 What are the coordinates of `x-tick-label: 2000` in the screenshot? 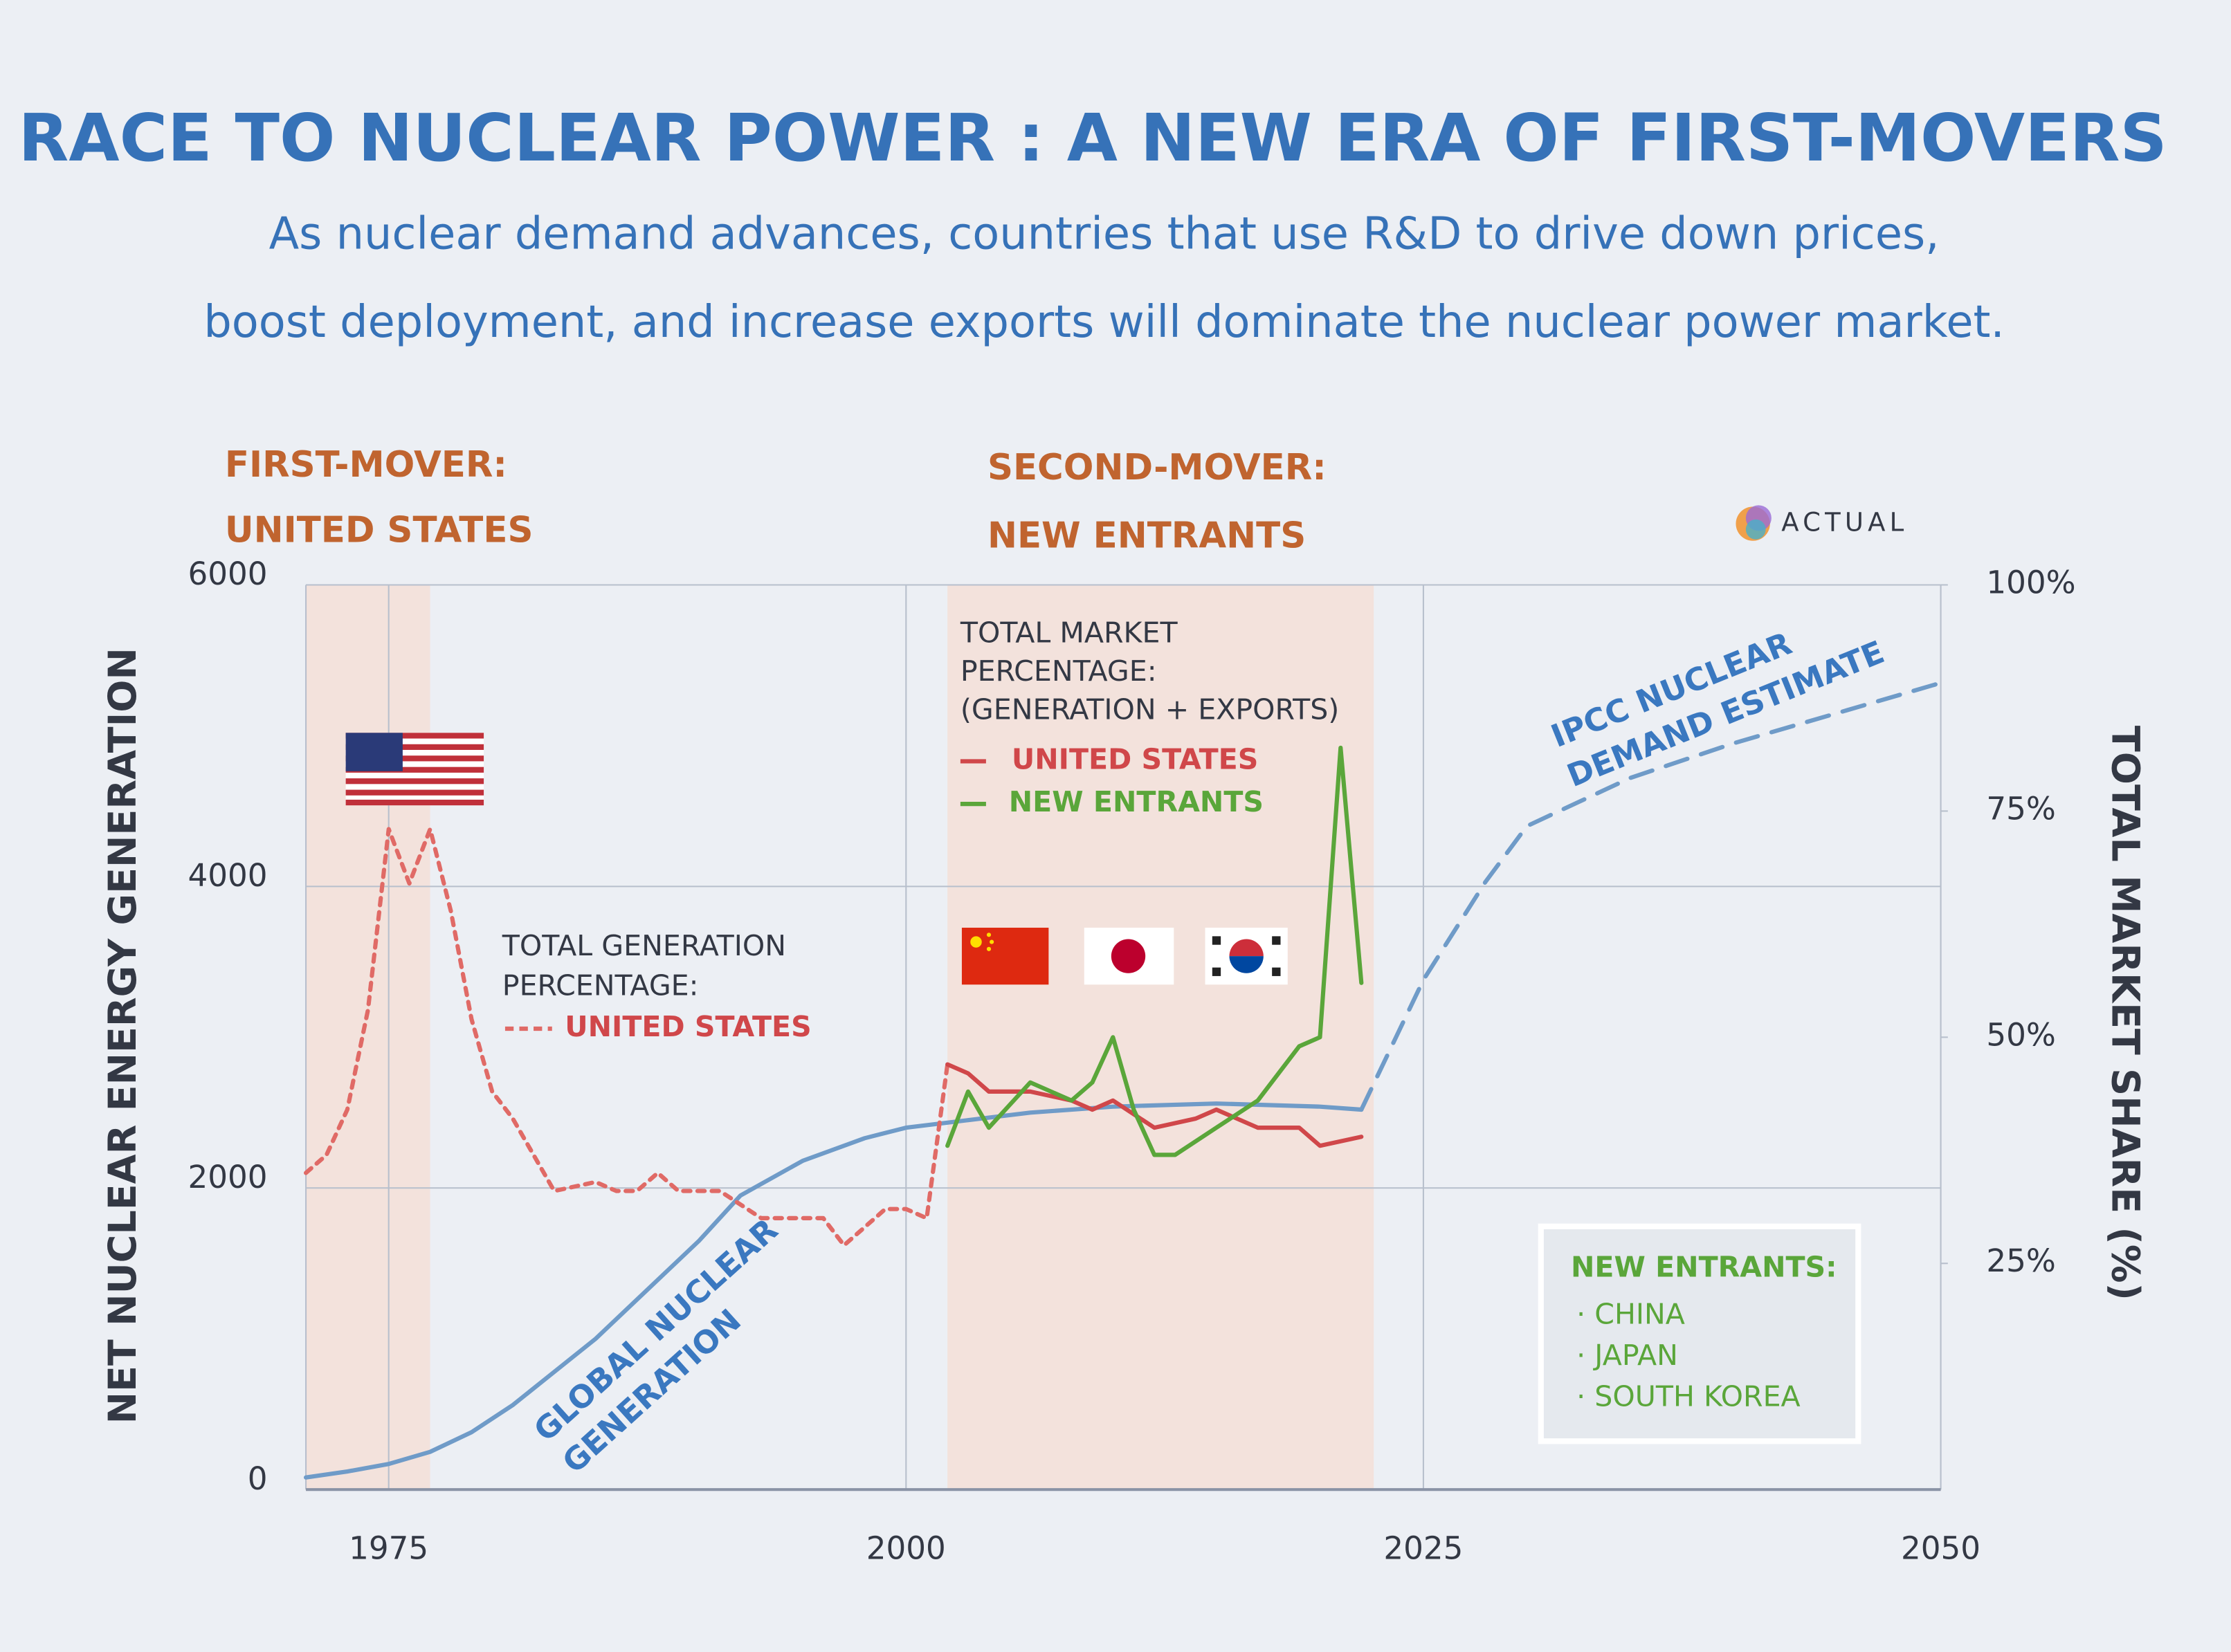 It's located at (906, 1548).